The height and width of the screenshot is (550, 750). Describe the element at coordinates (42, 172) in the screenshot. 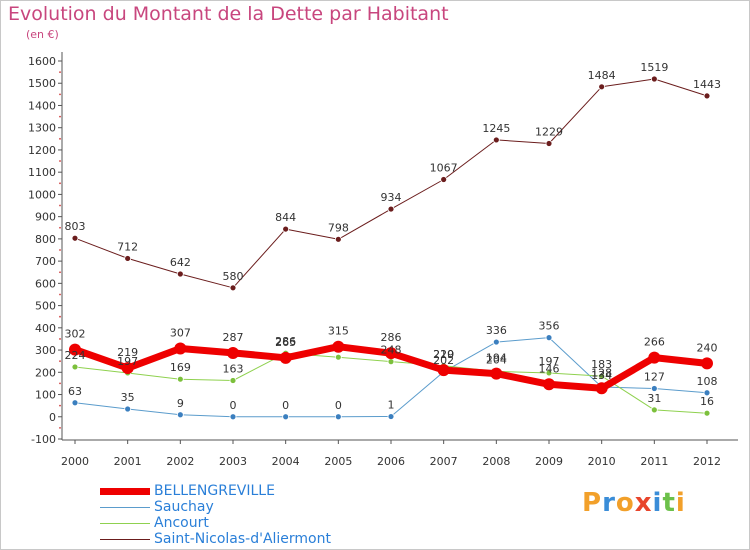

I see `y-tick-label: 1100` at that location.